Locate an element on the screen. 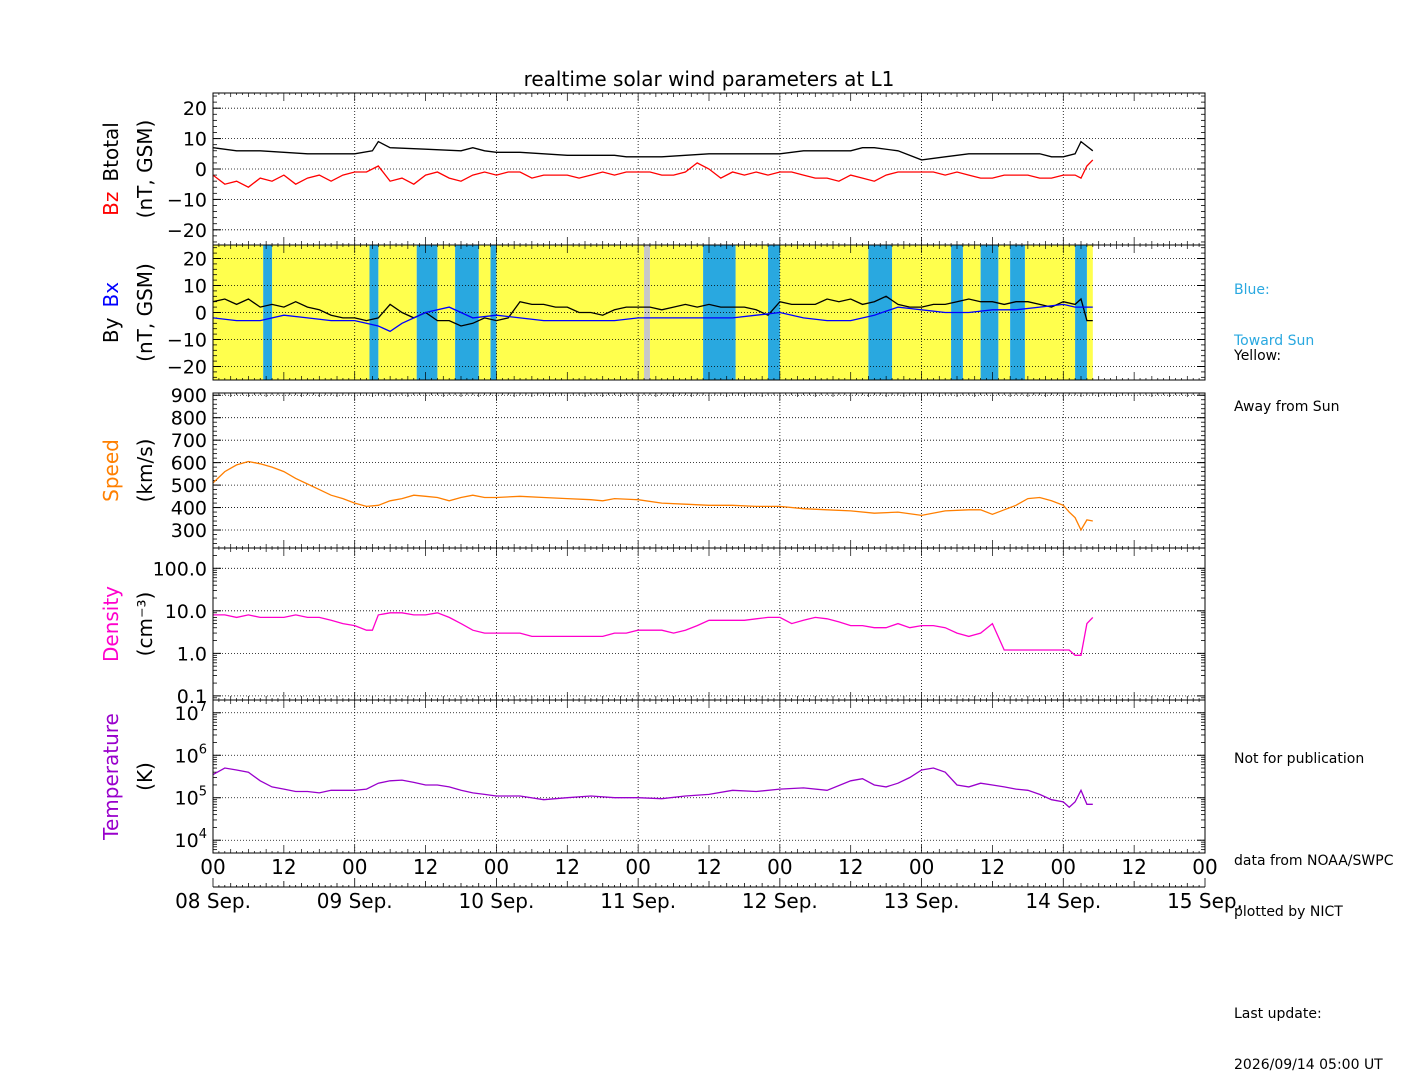 The height and width of the screenshot is (1091, 1417). series-line-btotal is located at coordinates (653, 150).